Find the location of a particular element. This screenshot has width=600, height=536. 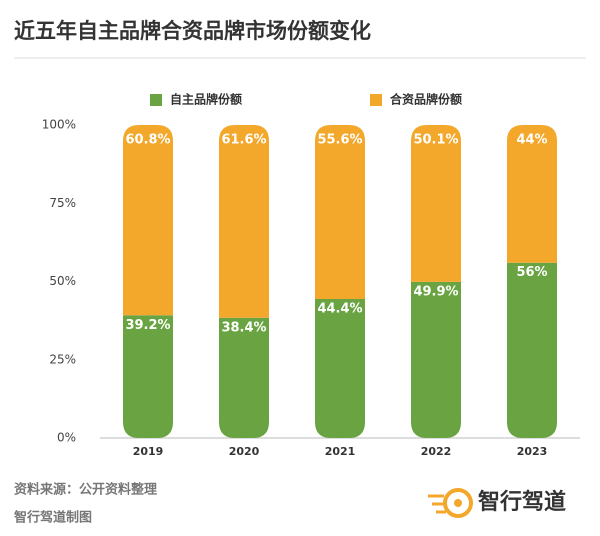

value-label: 44% is located at coordinates (531, 140).